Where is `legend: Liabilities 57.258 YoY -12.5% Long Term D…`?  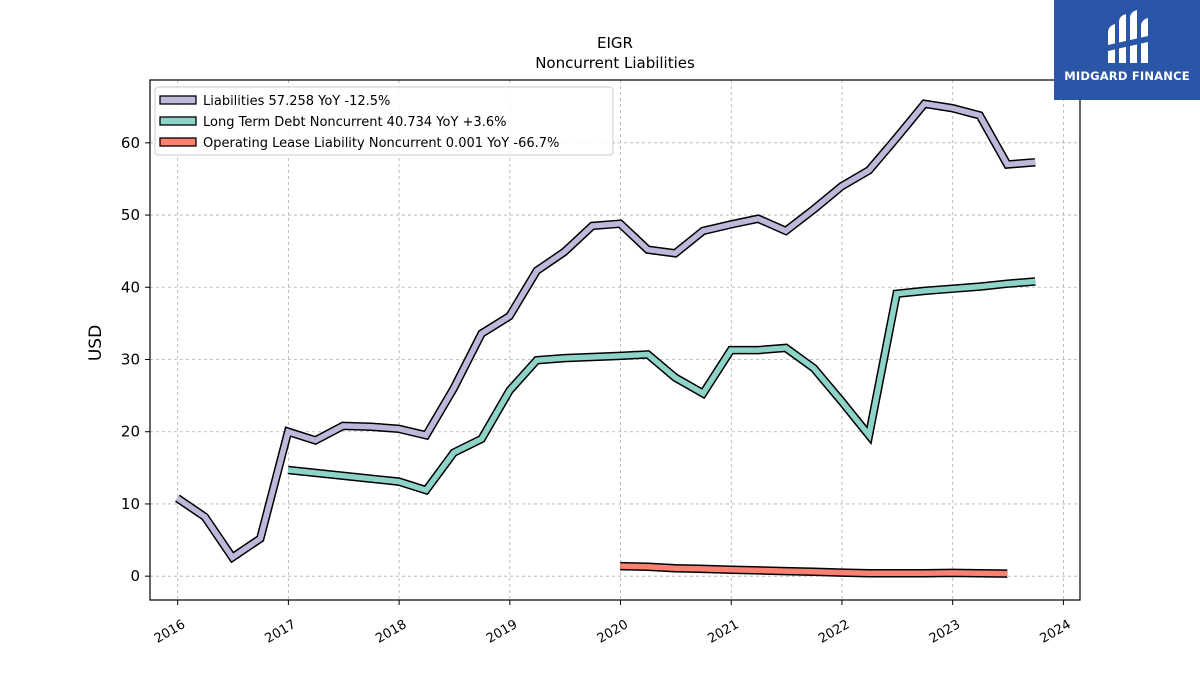
legend: Liabilities 57.258 YoY -12.5% Long Term D… is located at coordinates (384, 121).